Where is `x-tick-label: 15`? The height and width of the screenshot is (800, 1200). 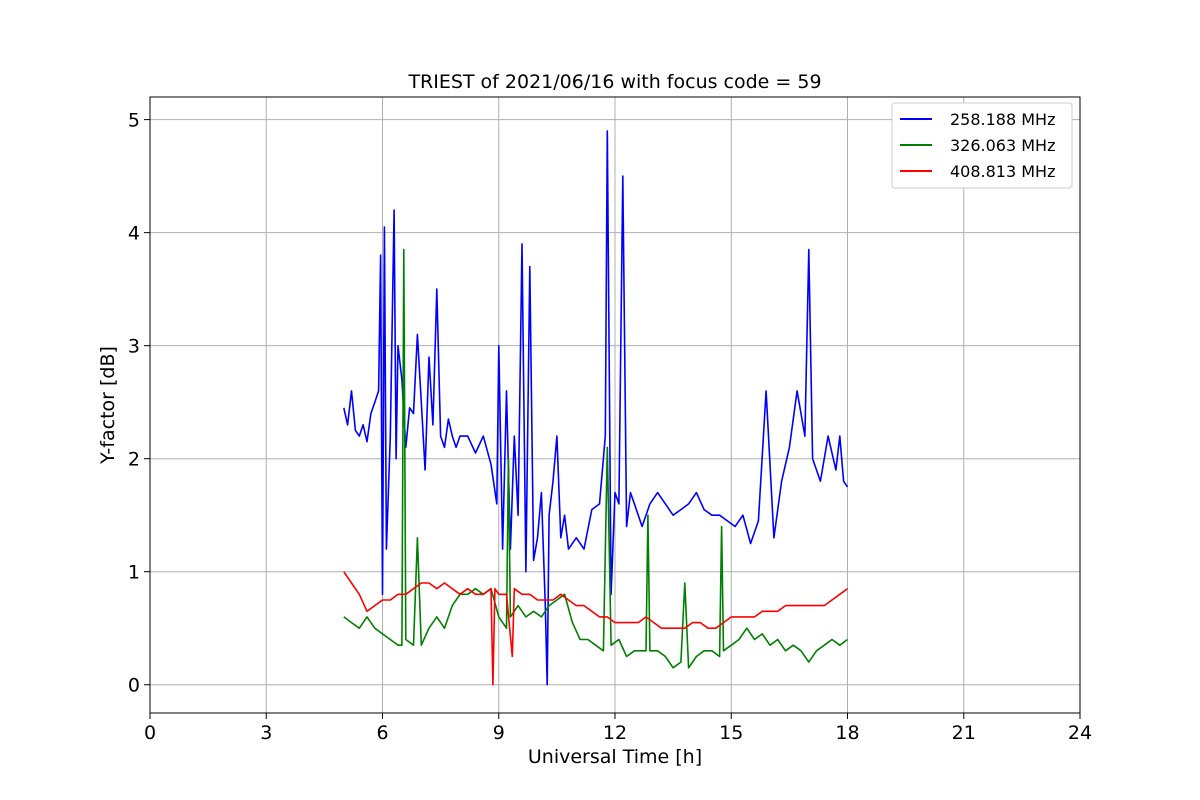 x-tick-label: 15 is located at coordinates (731, 733).